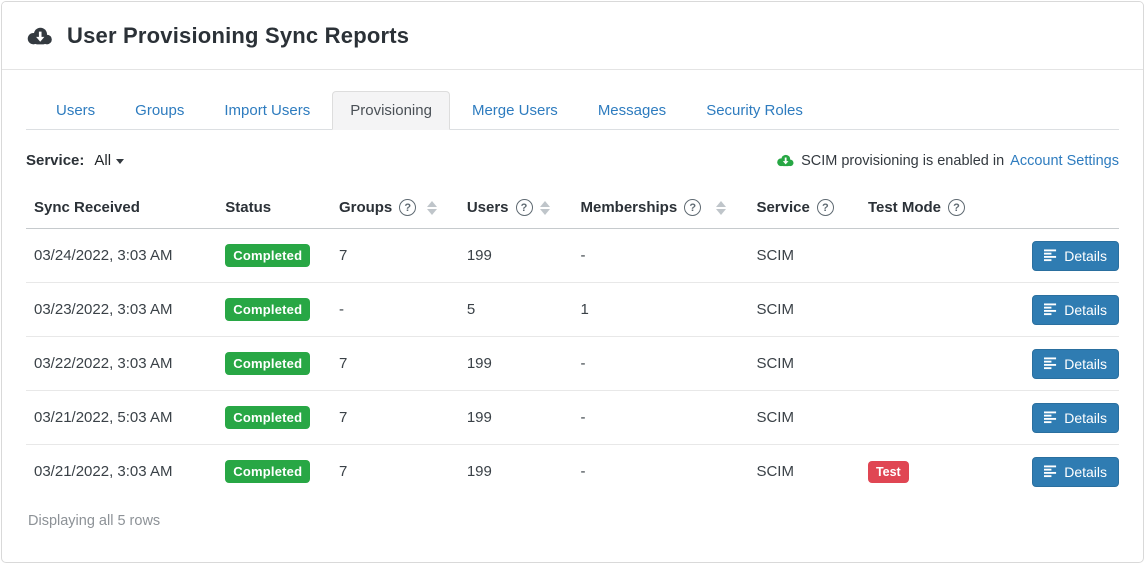 The width and height of the screenshot is (1145, 565). I want to click on col-memberships: Memberships, so click(629, 207).